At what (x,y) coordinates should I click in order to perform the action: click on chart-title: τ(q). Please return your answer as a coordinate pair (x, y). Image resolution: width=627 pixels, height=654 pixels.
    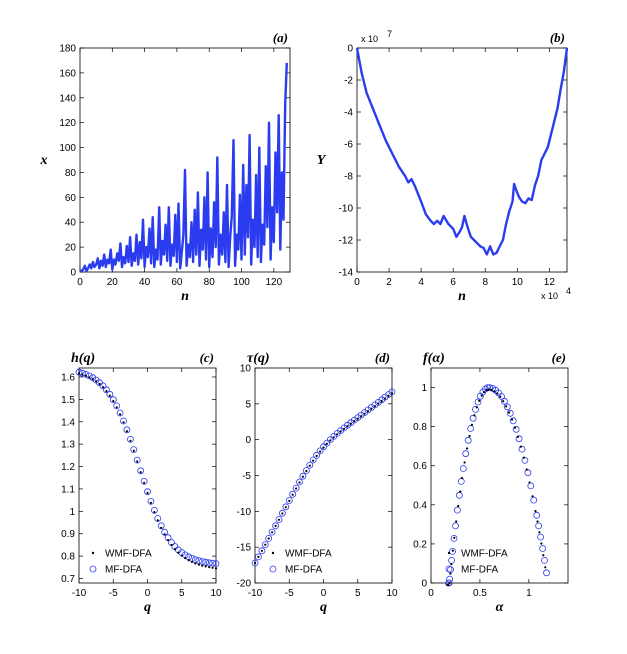
    Looking at the image, I should click on (258, 358).